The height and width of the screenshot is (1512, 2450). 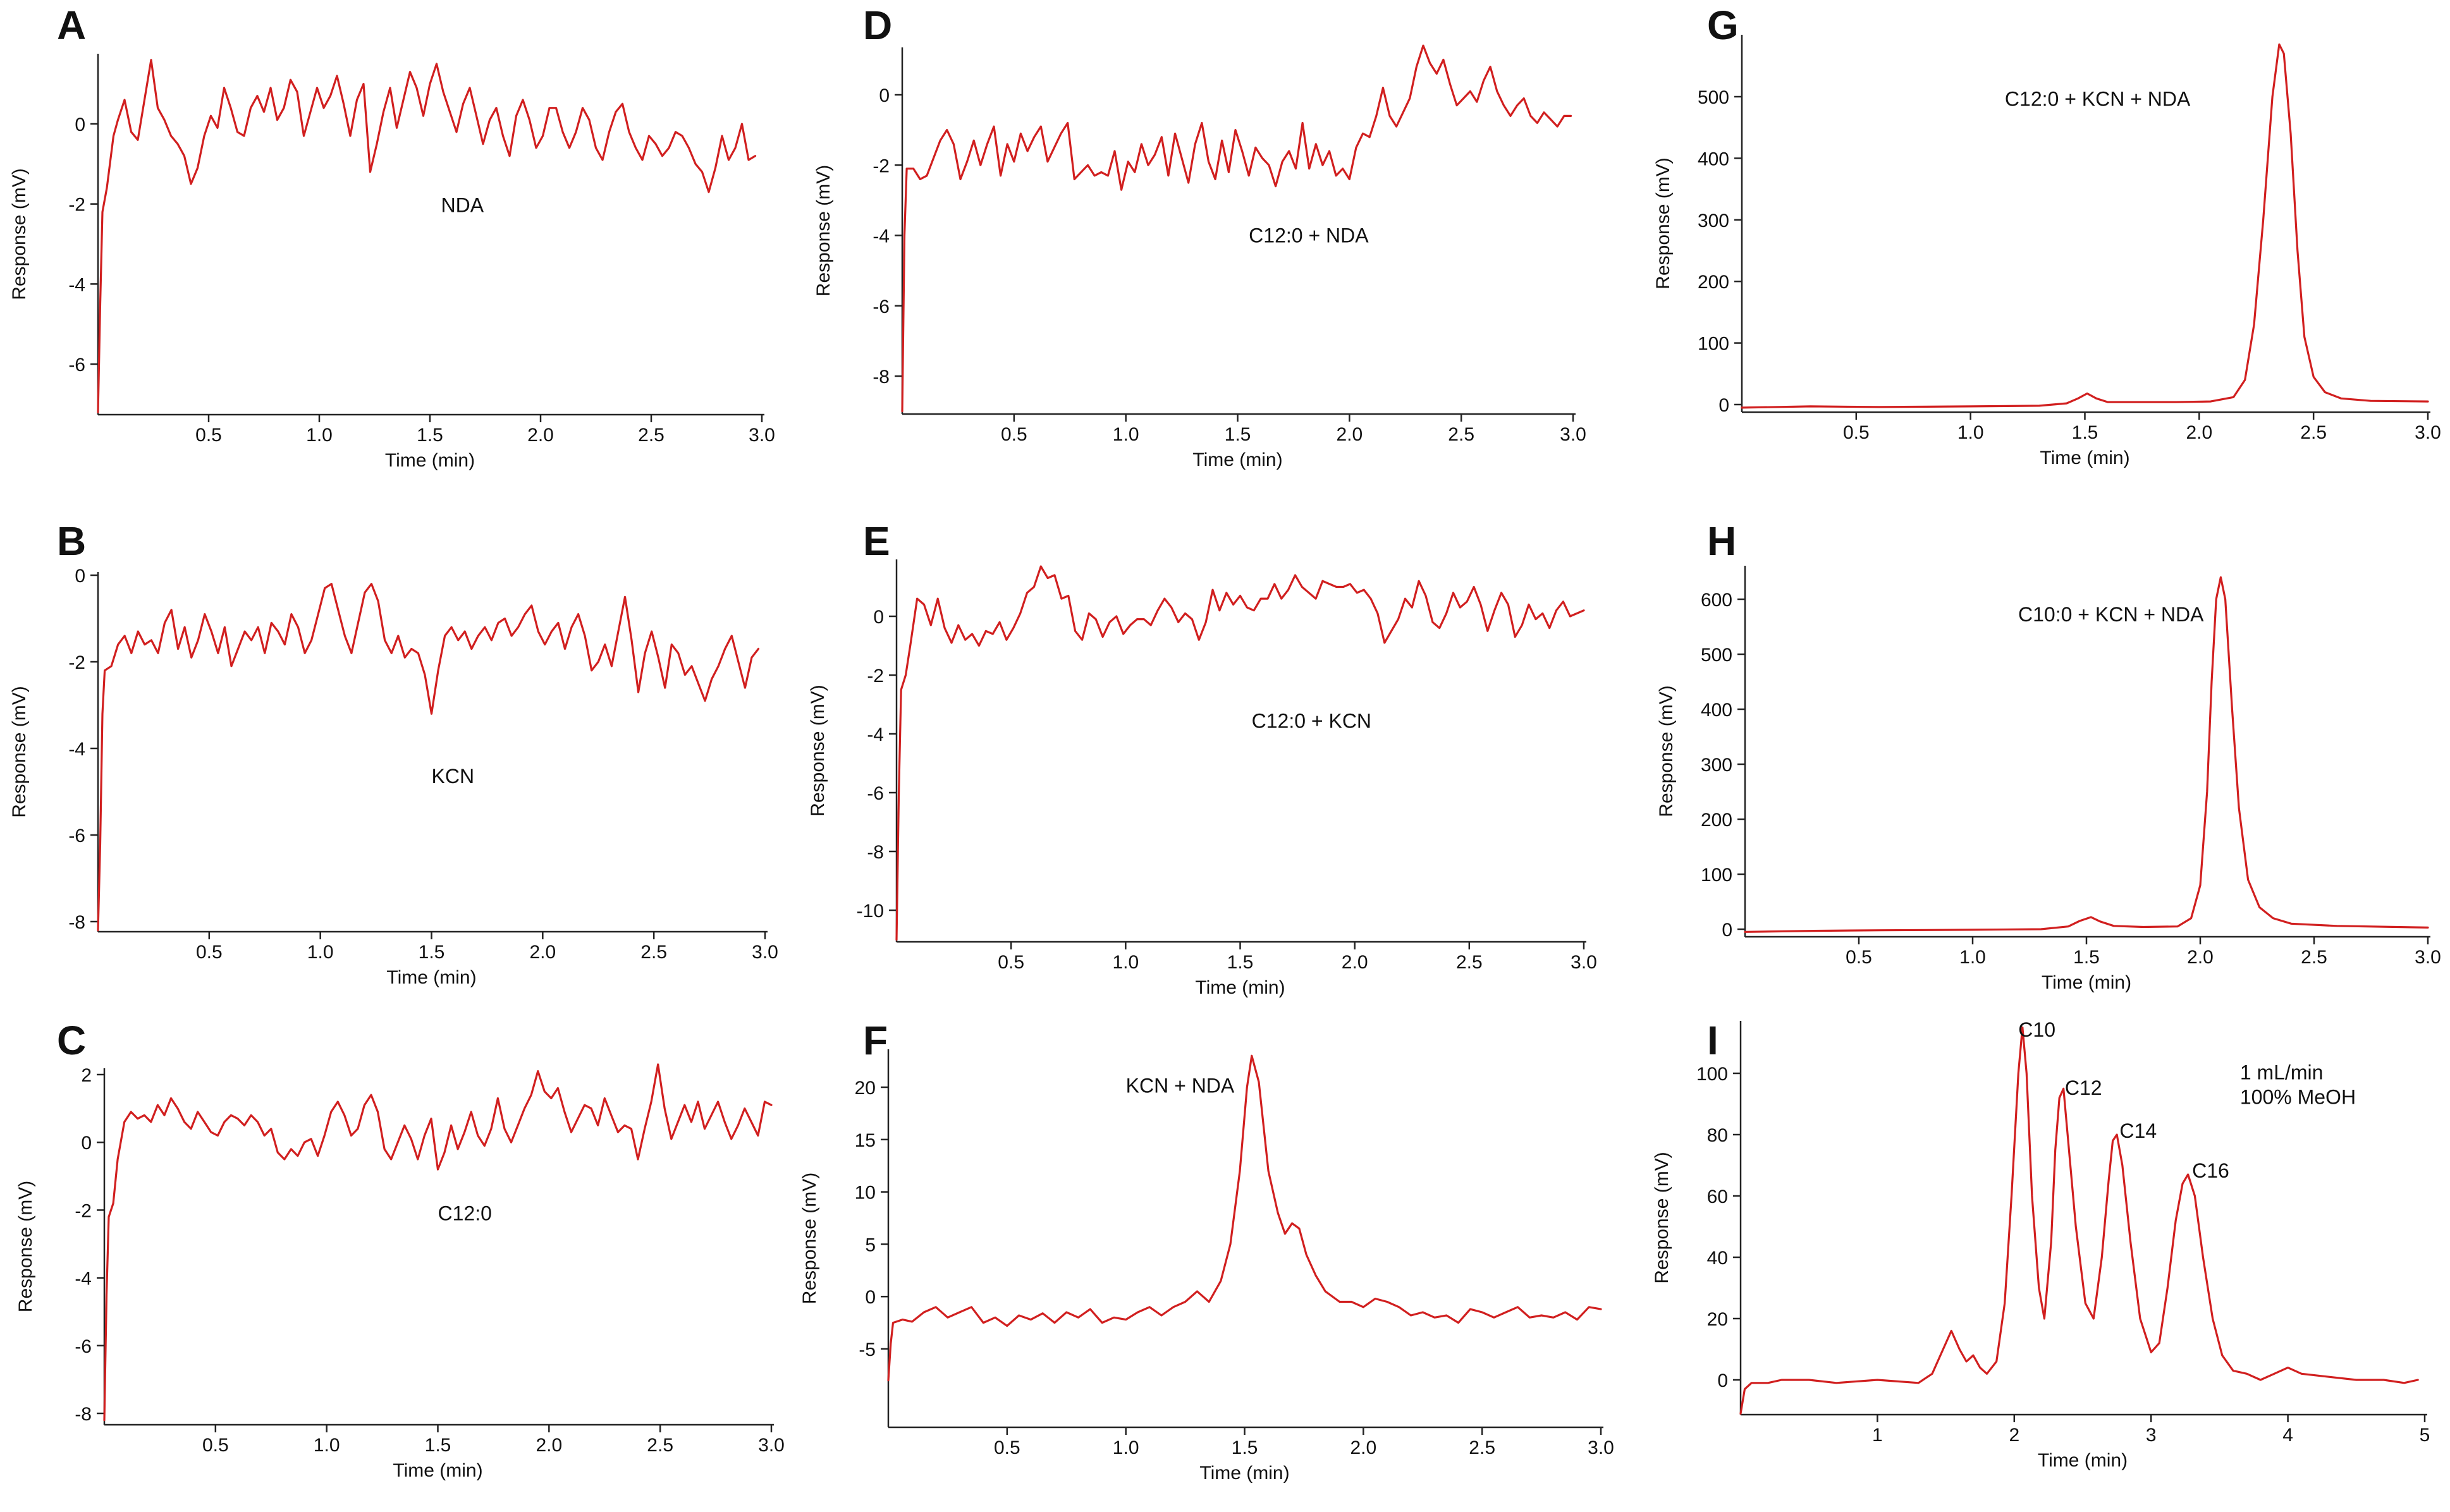 I want to click on x-tick-label-h: 3.0, so click(x=2428, y=958).